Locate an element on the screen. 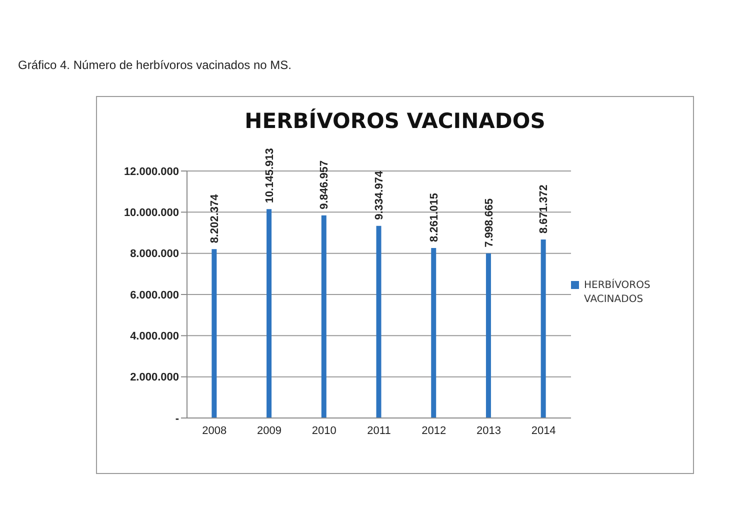  x-tick-label: 2011 is located at coordinates (379, 430).